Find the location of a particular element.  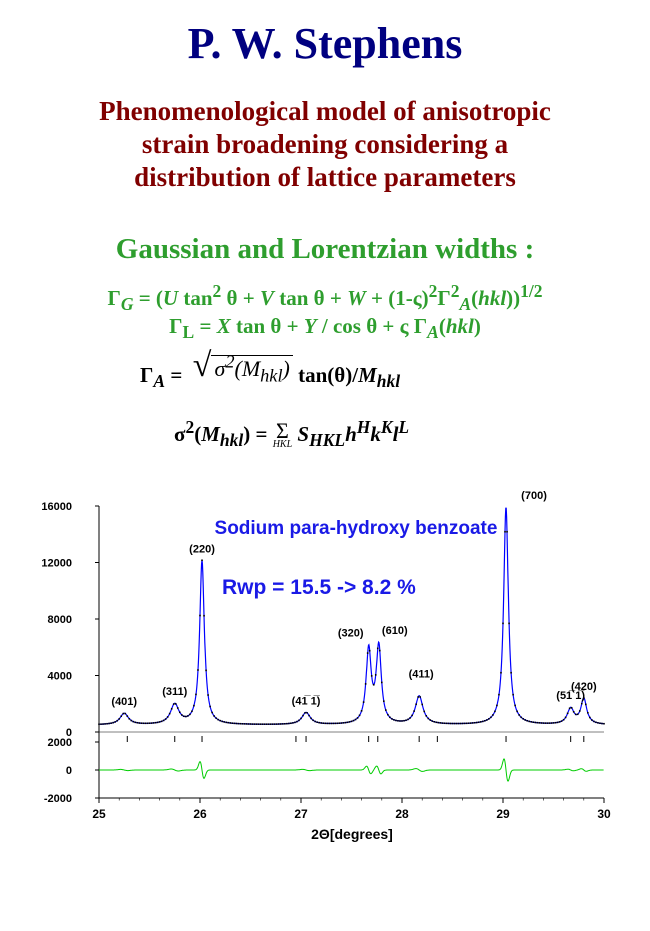

peak-label: (420) is located at coordinates (584, 687).